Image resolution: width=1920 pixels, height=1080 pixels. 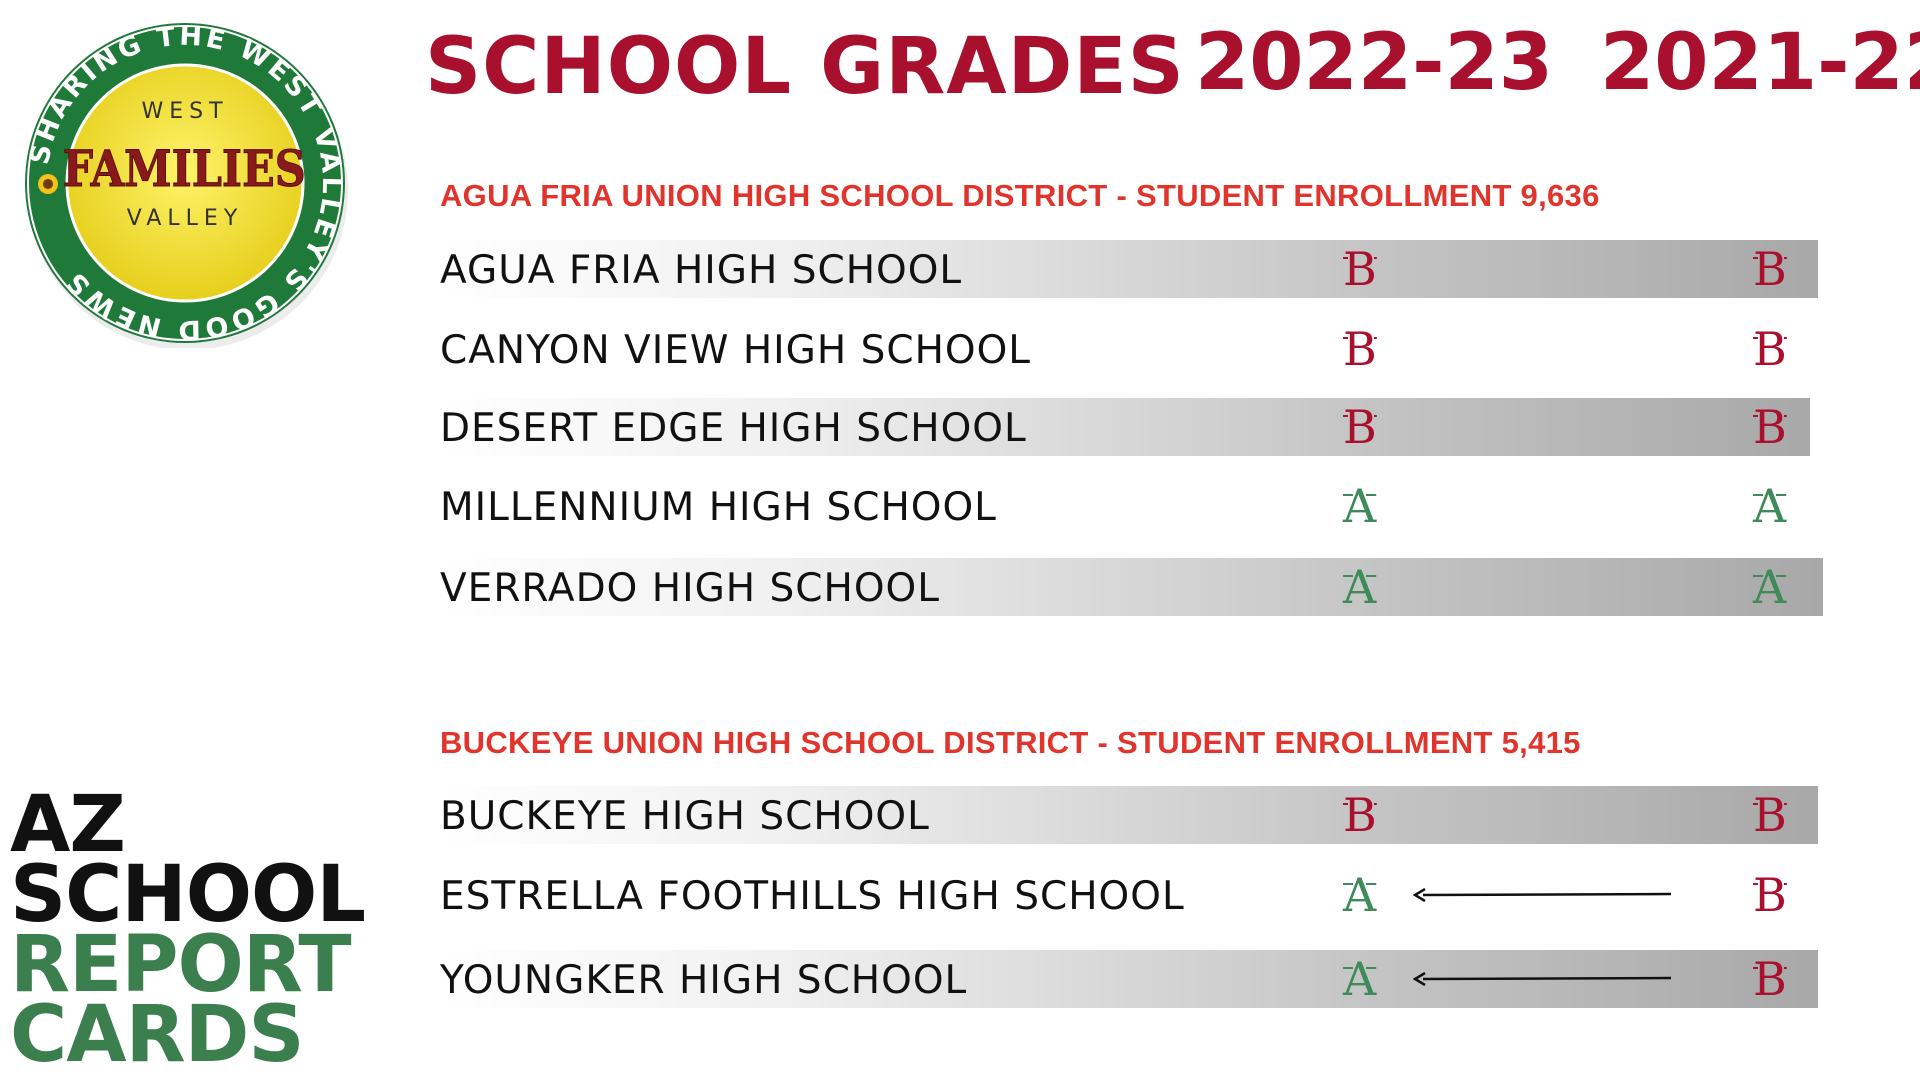 I want to click on side-title-line-school: SCHOOL, so click(x=188, y=895).